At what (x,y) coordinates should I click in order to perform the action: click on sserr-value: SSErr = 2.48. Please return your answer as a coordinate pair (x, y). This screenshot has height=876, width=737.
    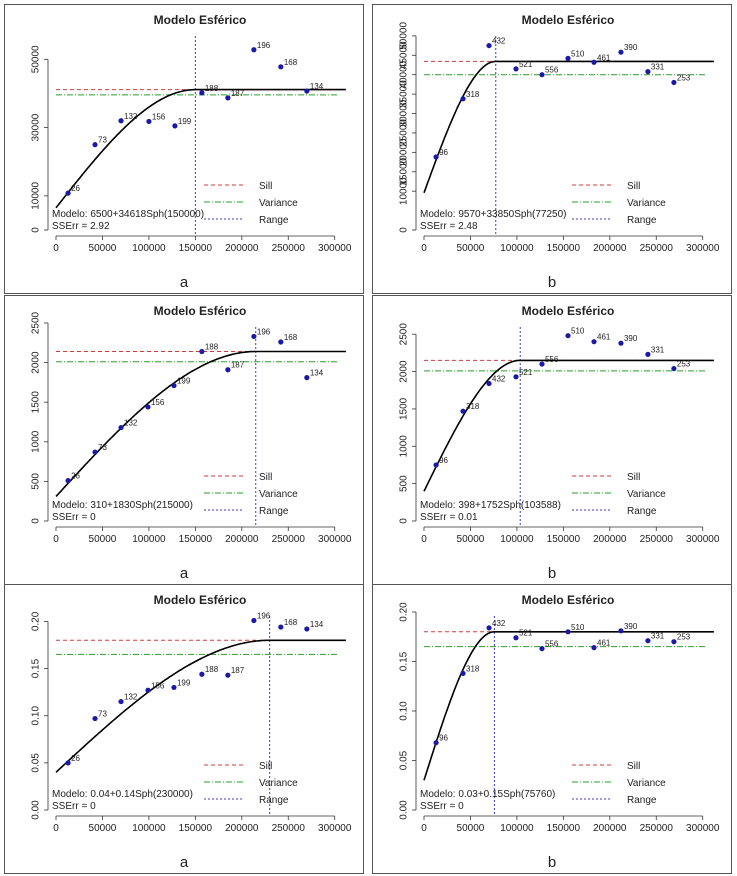
    Looking at the image, I should click on (449, 226).